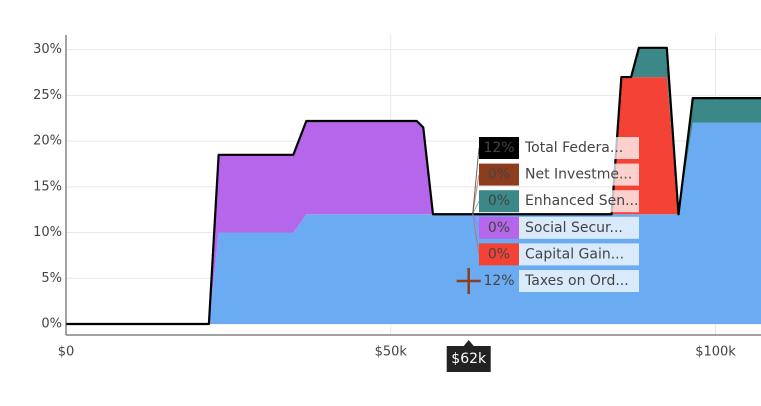 The image size is (761, 406). What do you see at coordinates (51, 324) in the screenshot?
I see `y-tick-label: 0%` at bounding box center [51, 324].